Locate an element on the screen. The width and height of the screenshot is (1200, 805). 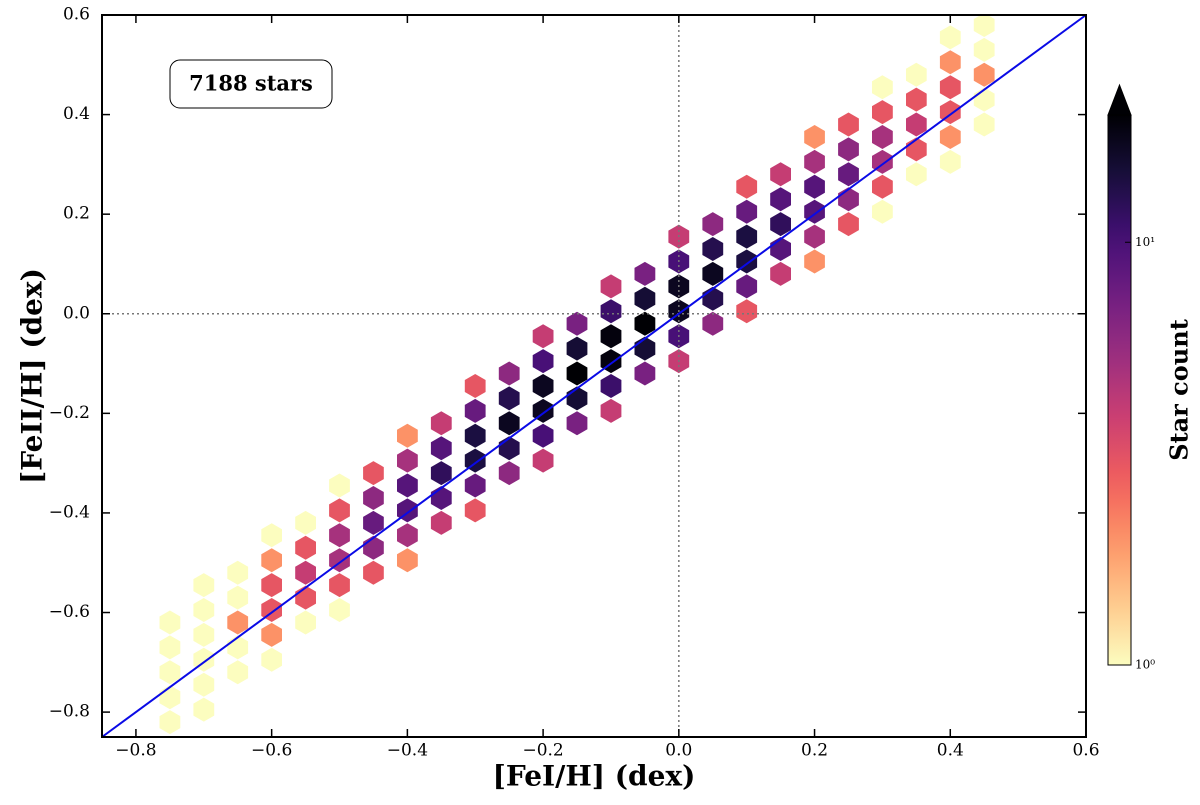
y-tick-label: 0.6 is located at coordinates (76, 15).